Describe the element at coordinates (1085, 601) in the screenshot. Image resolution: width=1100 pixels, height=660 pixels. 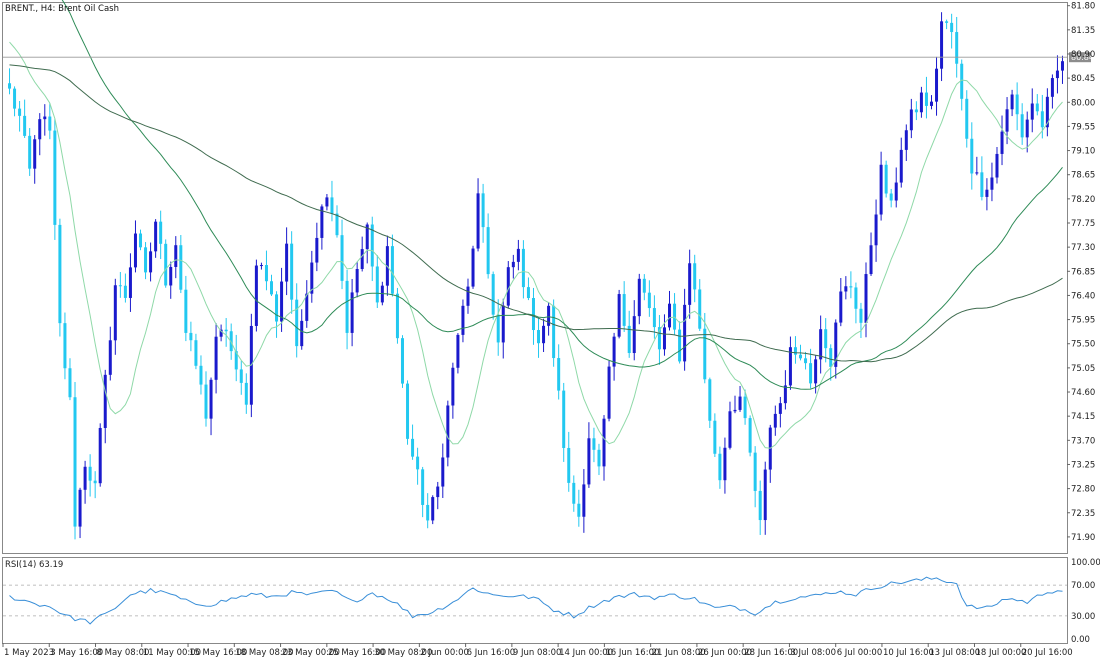
I see `rsi-axis: 100.00 70.00 30.00 0.00` at that location.